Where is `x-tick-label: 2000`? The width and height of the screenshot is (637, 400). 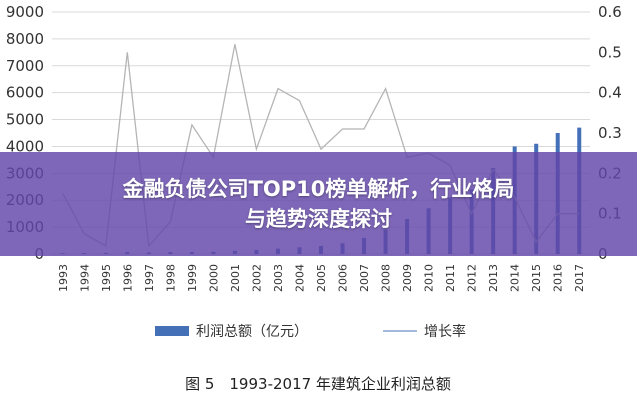 x-tick-label: 2000 is located at coordinates (213, 278).